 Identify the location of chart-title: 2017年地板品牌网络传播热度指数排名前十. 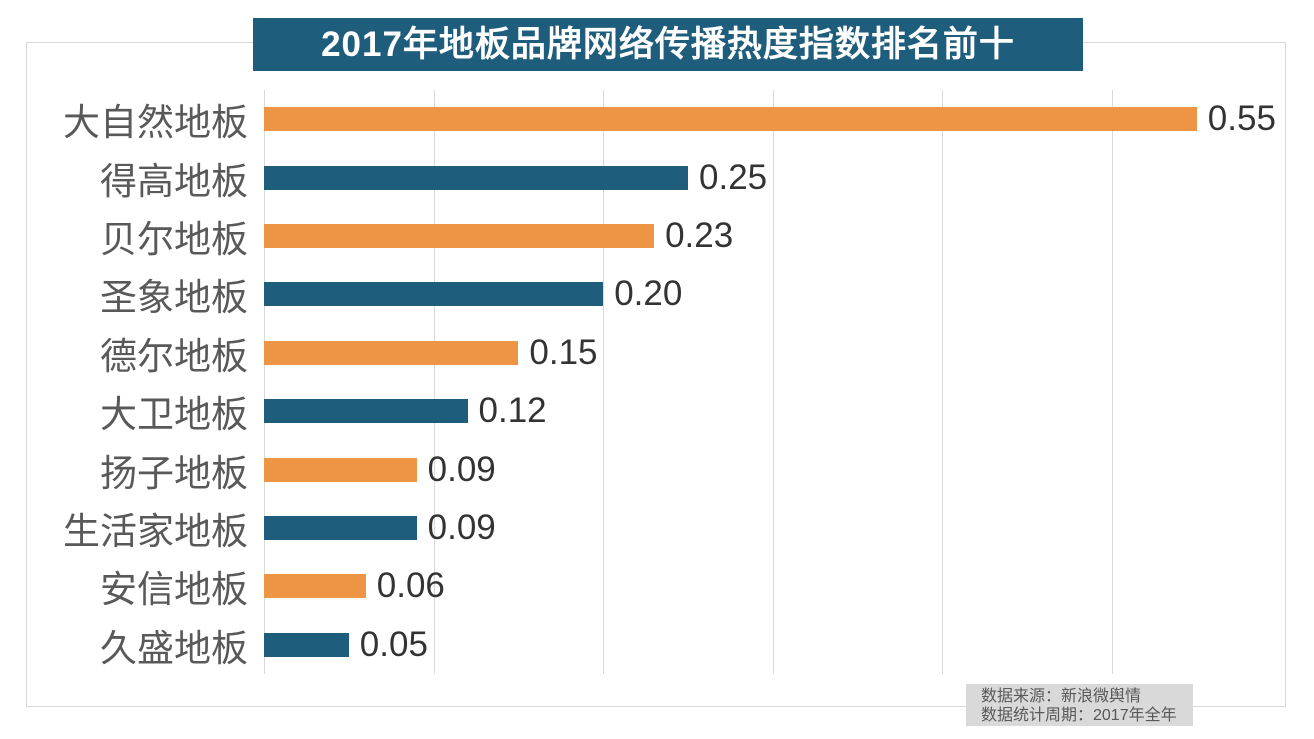
(668, 44).